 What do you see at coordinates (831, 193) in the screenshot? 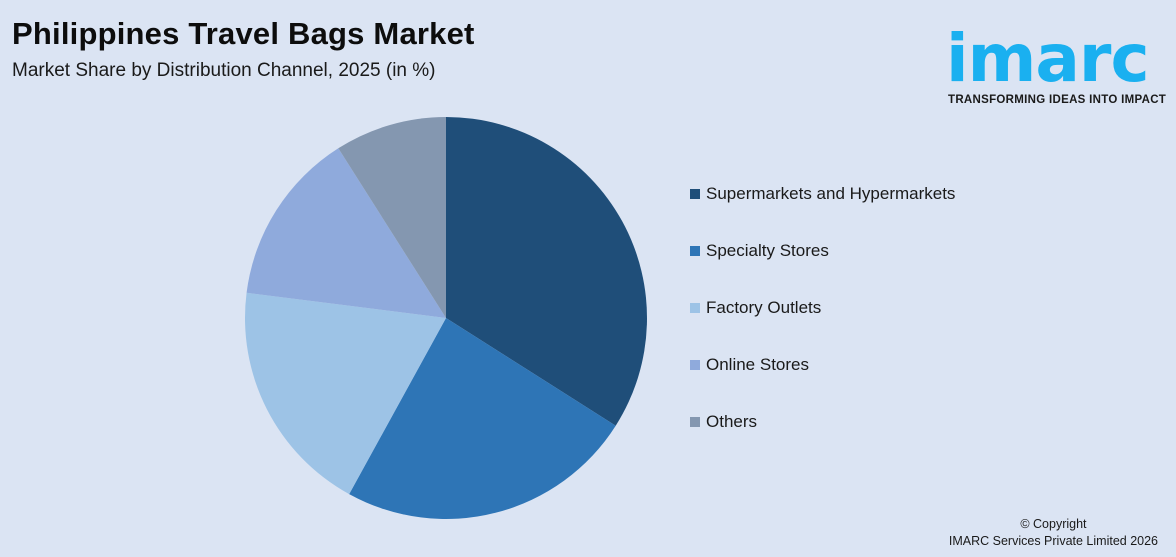
I see `legend-label: Supermarkets and Hypermarkets` at bounding box center [831, 193].